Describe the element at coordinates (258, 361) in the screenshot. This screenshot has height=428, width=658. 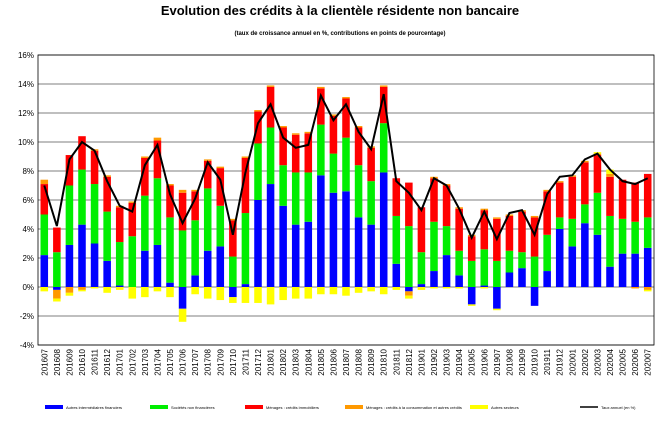
I see `x-tick-label: 201712` at that location.